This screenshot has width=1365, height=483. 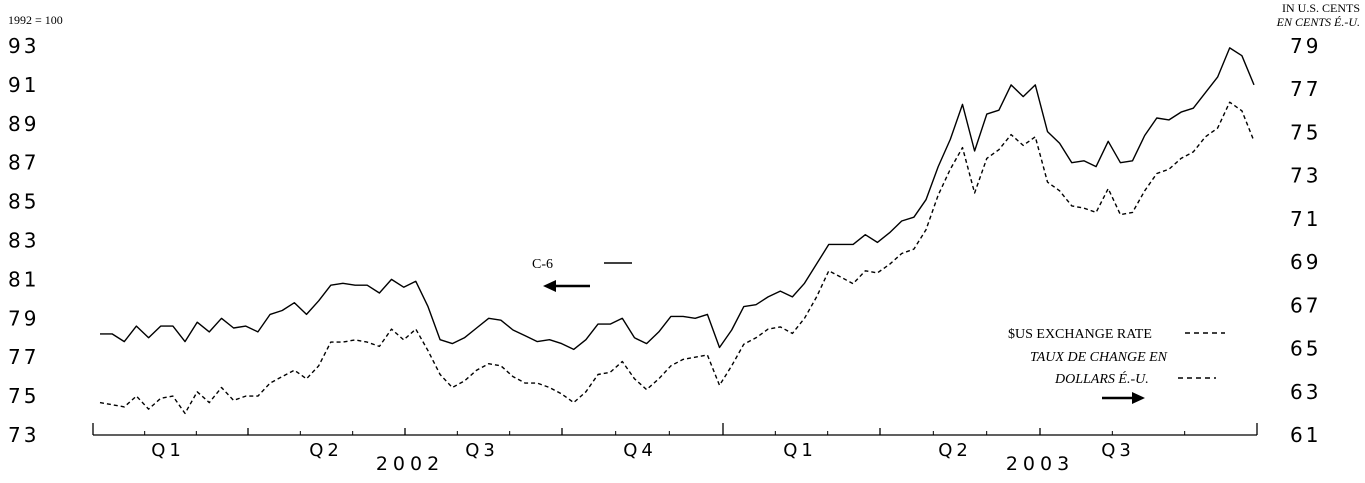 What do you see at coordinates (1305, 46) in the screenshot?
I see `right-tick-label: 79` at bounding box center [1305, 46].